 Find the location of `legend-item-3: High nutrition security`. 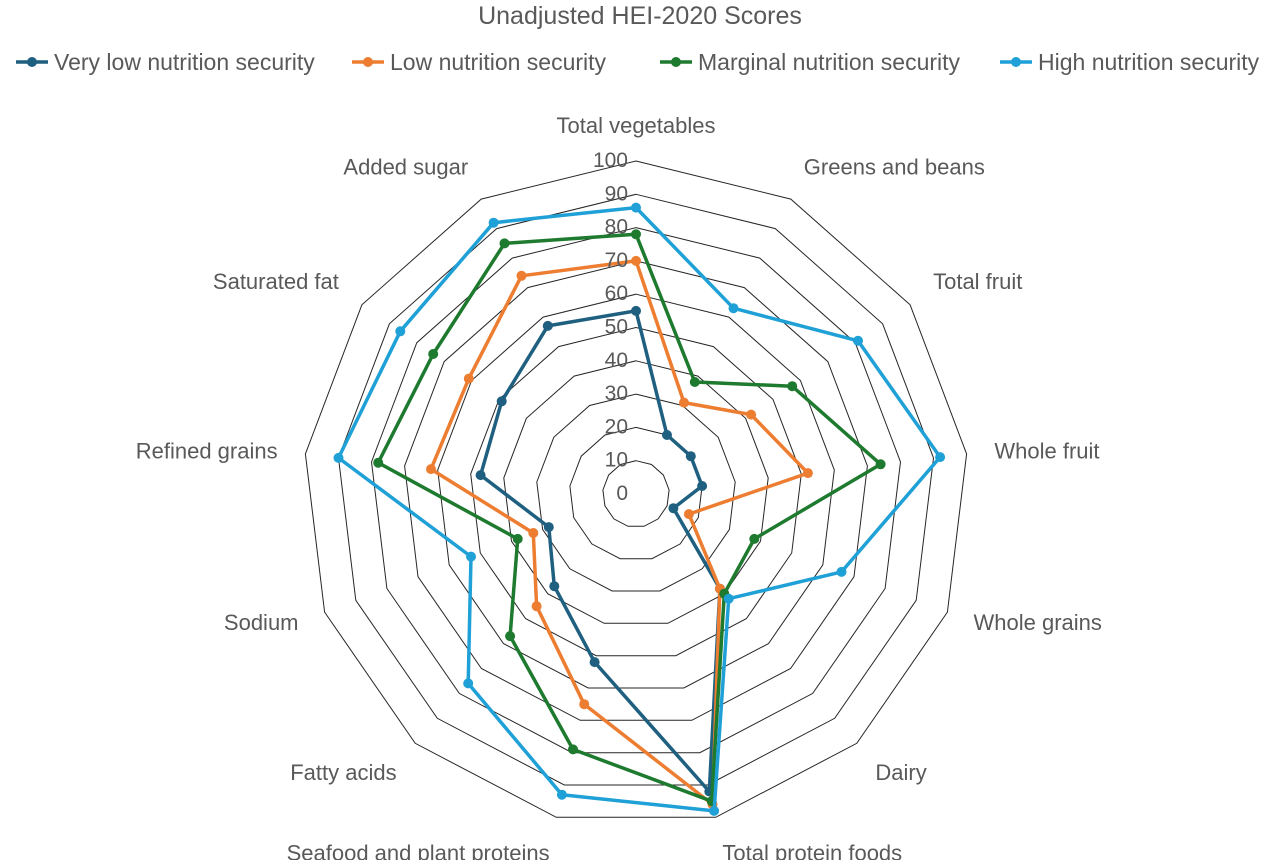

legend-item-3: High nutrition security is located at coordinates (1130, 62).